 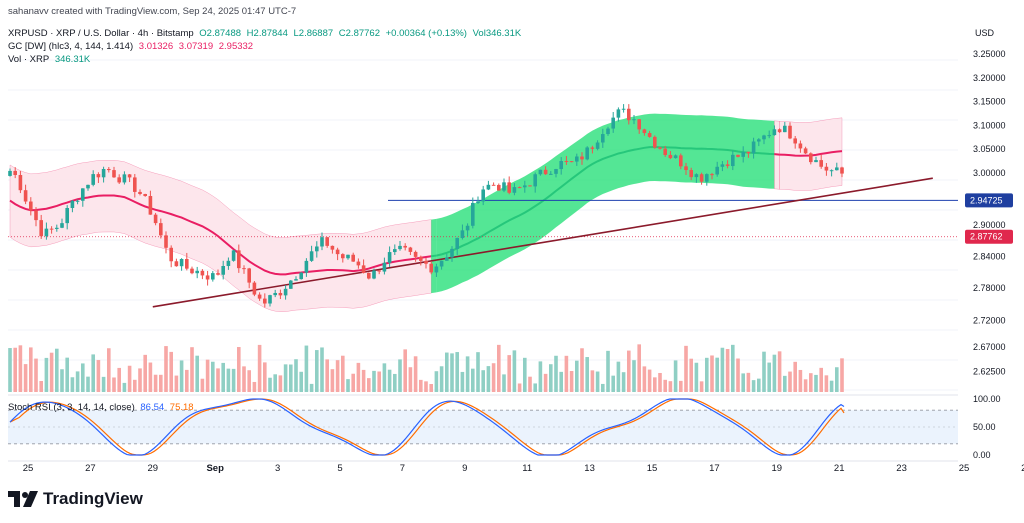 What do you see at coordinates (987, 399) in the screenshot?
I see `rsi-tick: 100.00` at bounding box center [987, 399].